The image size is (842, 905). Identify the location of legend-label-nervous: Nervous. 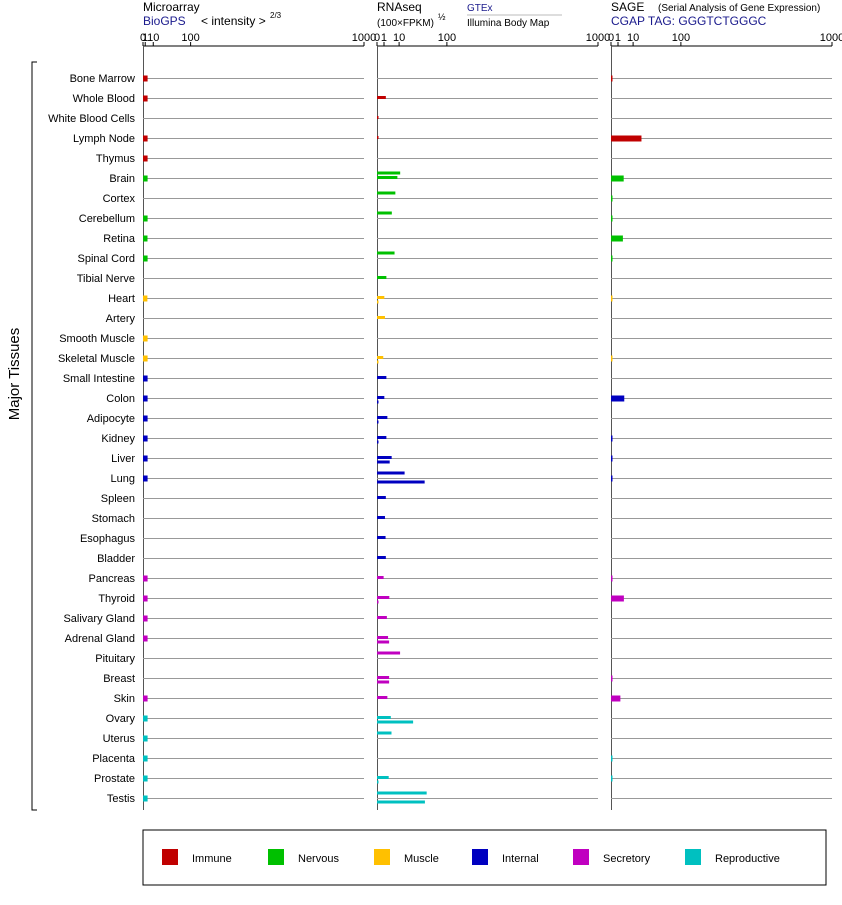
(318, 859).